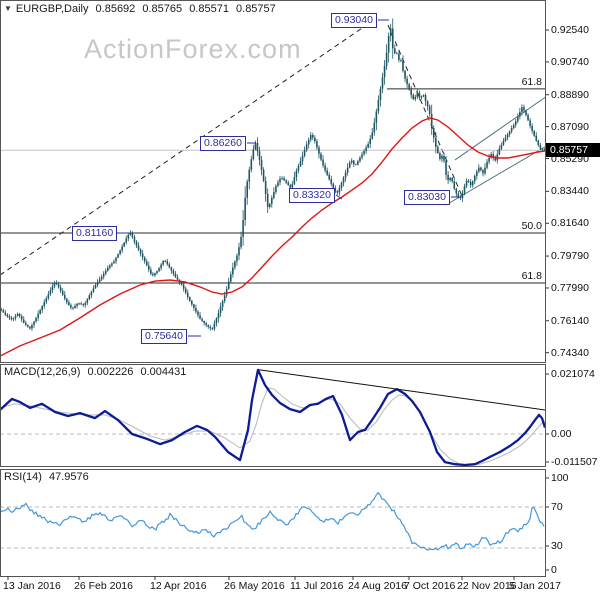 This screenshot has height=600, width=600. I want to click on macd-signal-line, so click(272, 426).